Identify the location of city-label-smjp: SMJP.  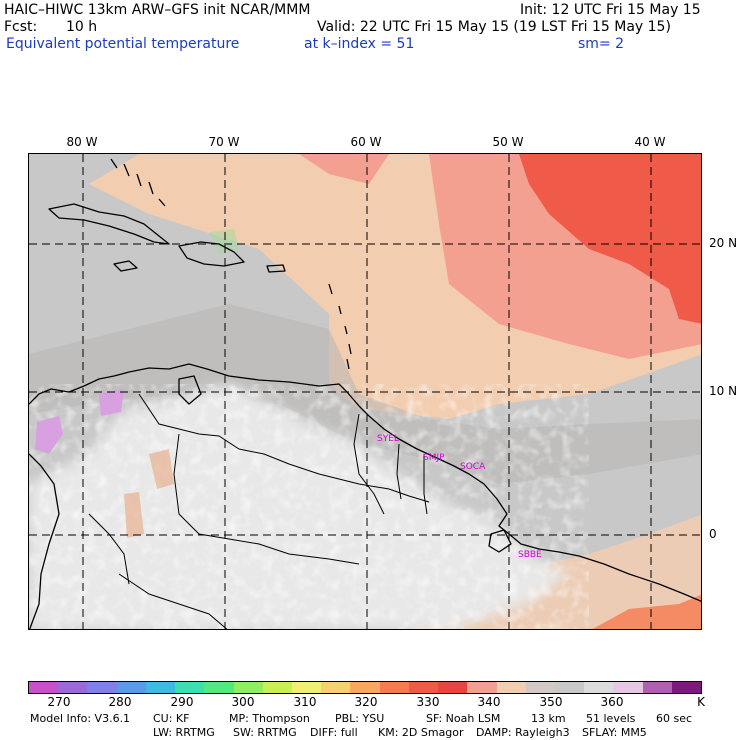
(434, 458).